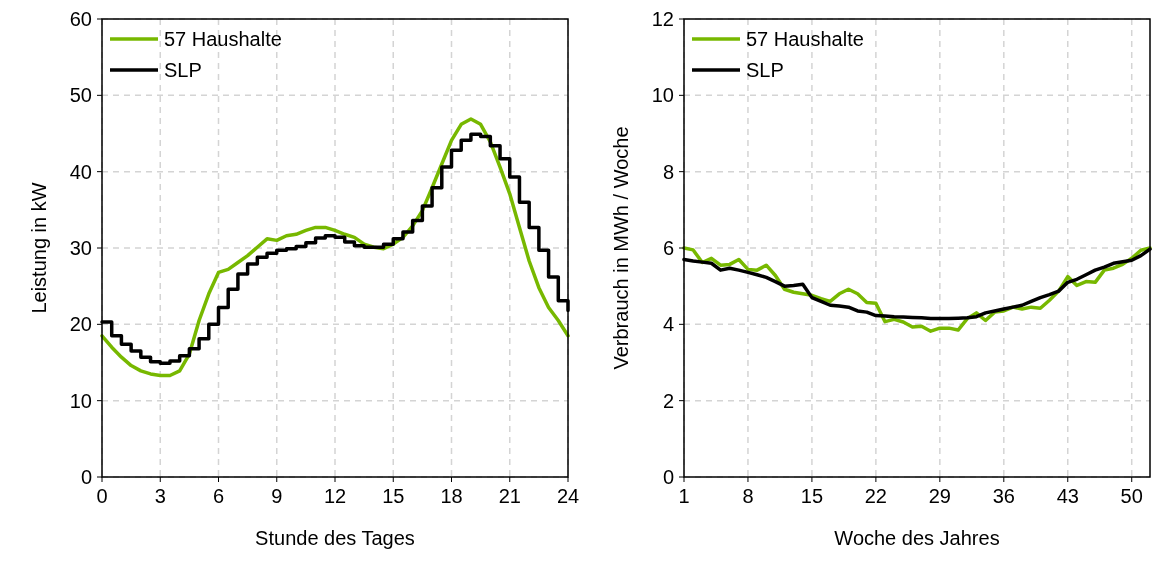 Image resolution: width=1157 pixels, height=563 pixels. I want to click on x-tick-label: 12, so click(335, 496).